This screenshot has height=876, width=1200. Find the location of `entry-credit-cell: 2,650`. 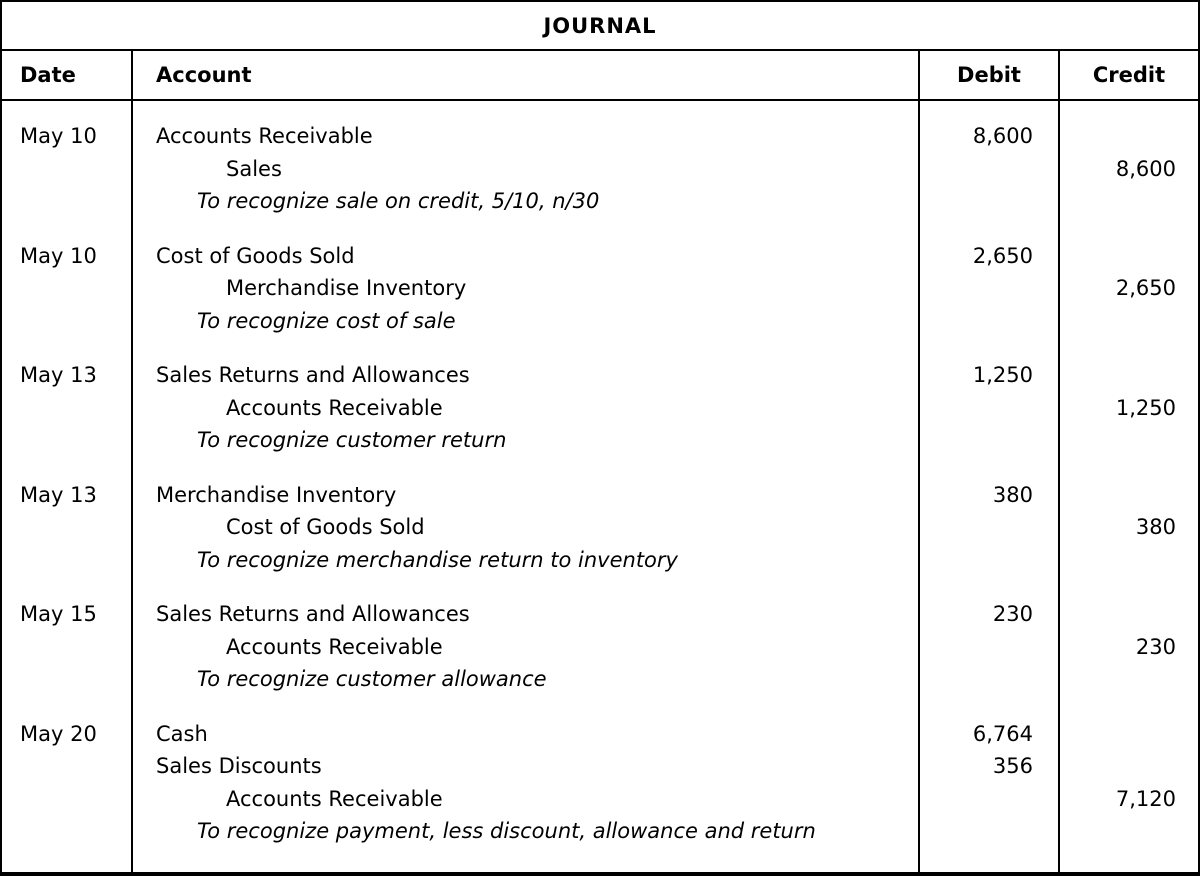

entry-credit-cell: 2,650 is located at coordinates (1129, 300).